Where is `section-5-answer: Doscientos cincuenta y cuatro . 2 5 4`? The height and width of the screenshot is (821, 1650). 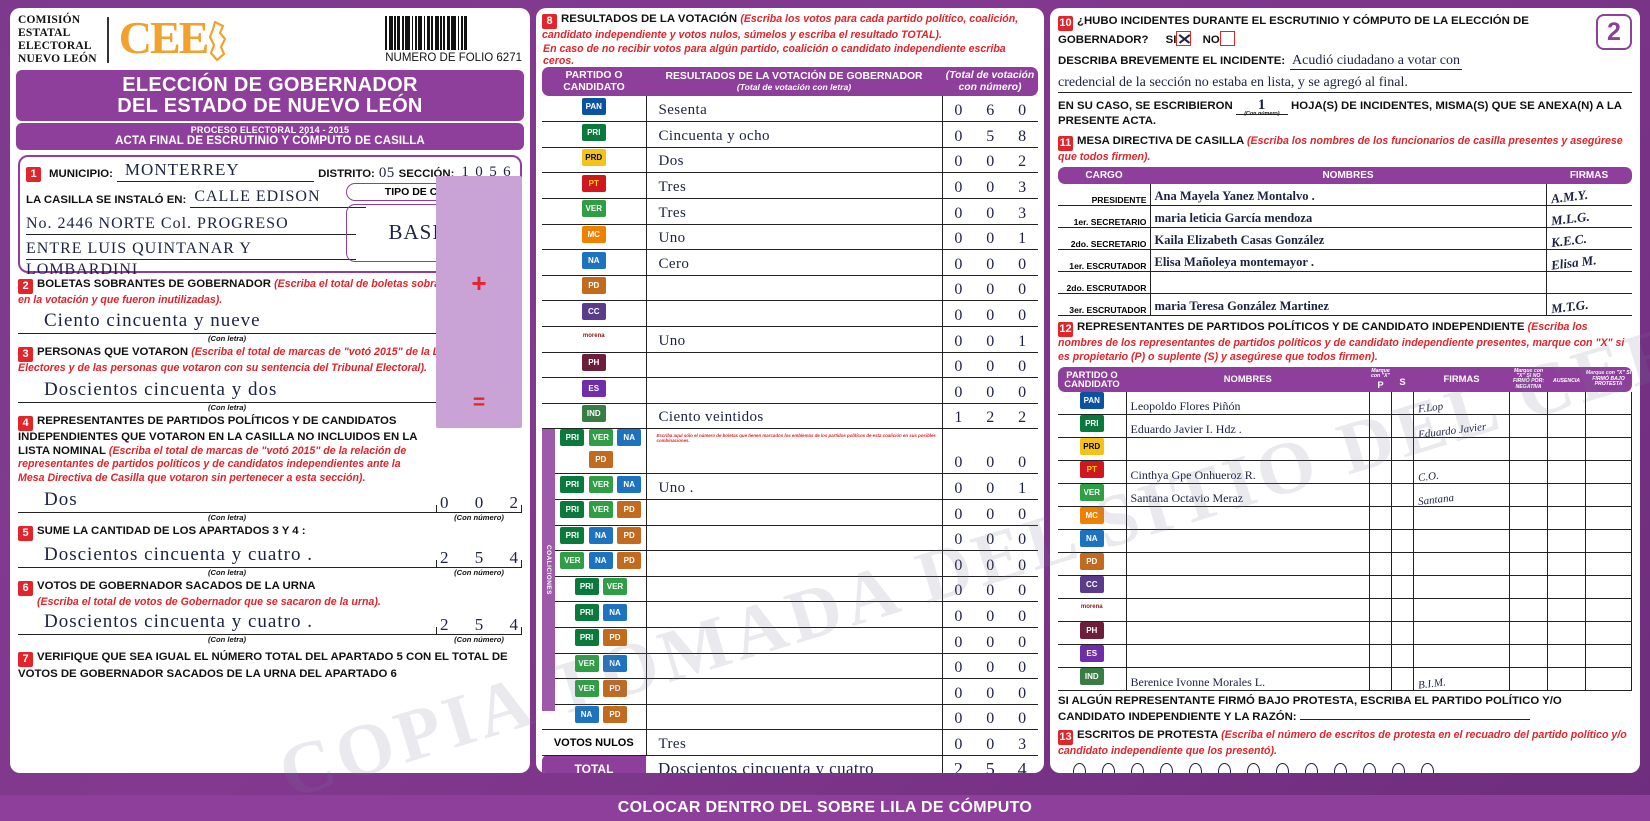
section-5-answer: Doscientos cincuenta y cuatro . 2 5 4 is located at coordinates (270, 555).